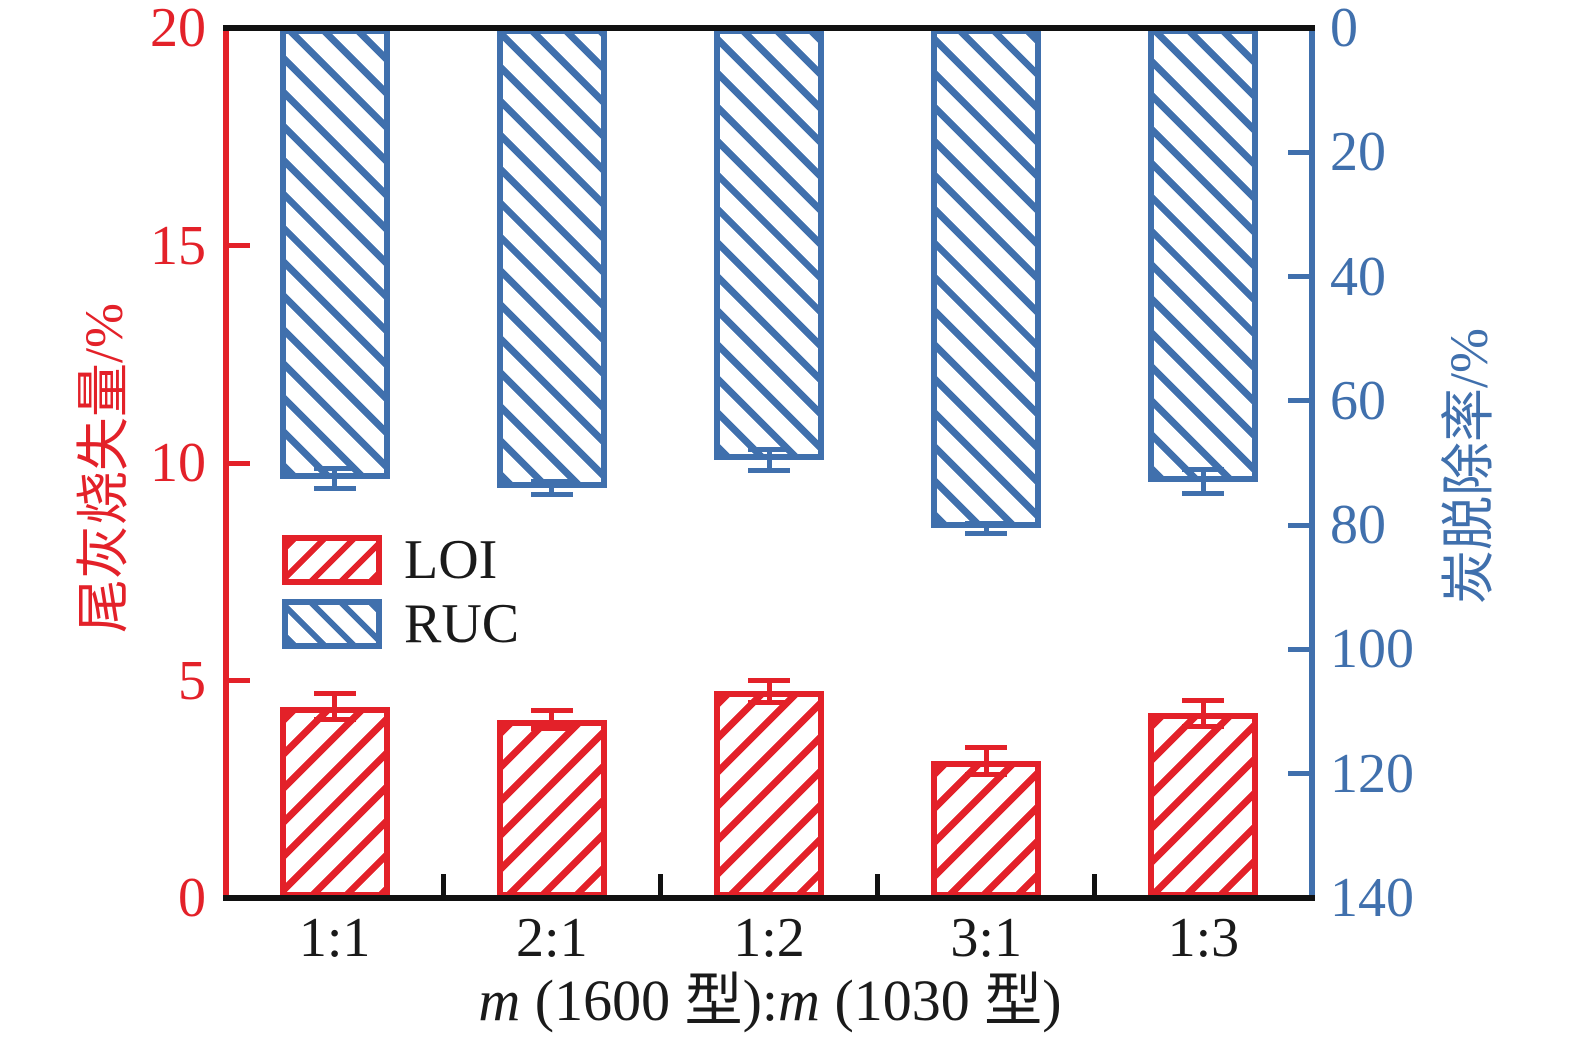 The width and height of the screenshot is (1575, 1044). Describe the element at coordinates (940, 1000) in the screenshot. I see `x-title-segment: (1030 型)` at that location.